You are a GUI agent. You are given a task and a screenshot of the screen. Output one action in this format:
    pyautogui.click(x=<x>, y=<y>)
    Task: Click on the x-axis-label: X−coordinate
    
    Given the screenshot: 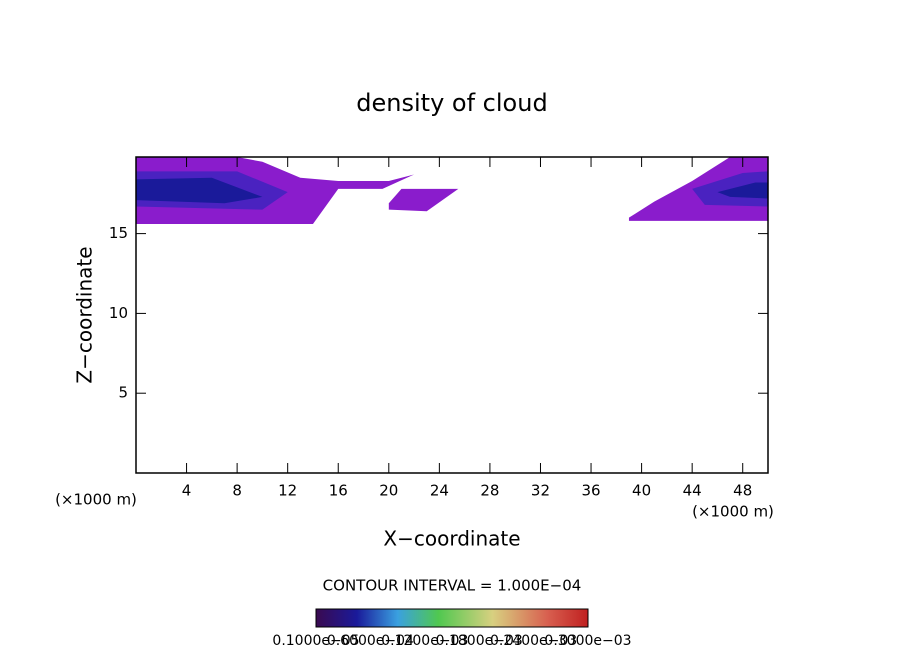 What is the action you would take?
    pyautogui.click(x=451, y=539)
    